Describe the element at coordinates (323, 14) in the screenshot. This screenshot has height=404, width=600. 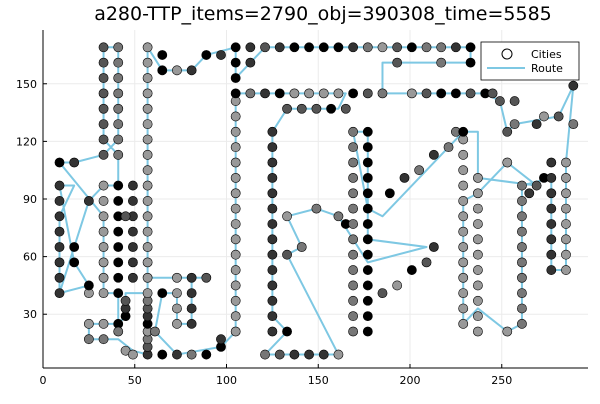
I see `chart-title: a280-TTP_items=2790_obj=390308_time=5585` at that location.